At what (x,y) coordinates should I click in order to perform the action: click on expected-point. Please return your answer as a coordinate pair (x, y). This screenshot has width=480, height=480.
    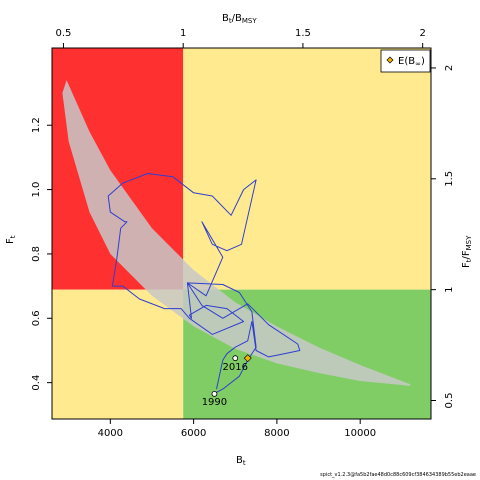
    Looking at the image, I should click on (247, 358).